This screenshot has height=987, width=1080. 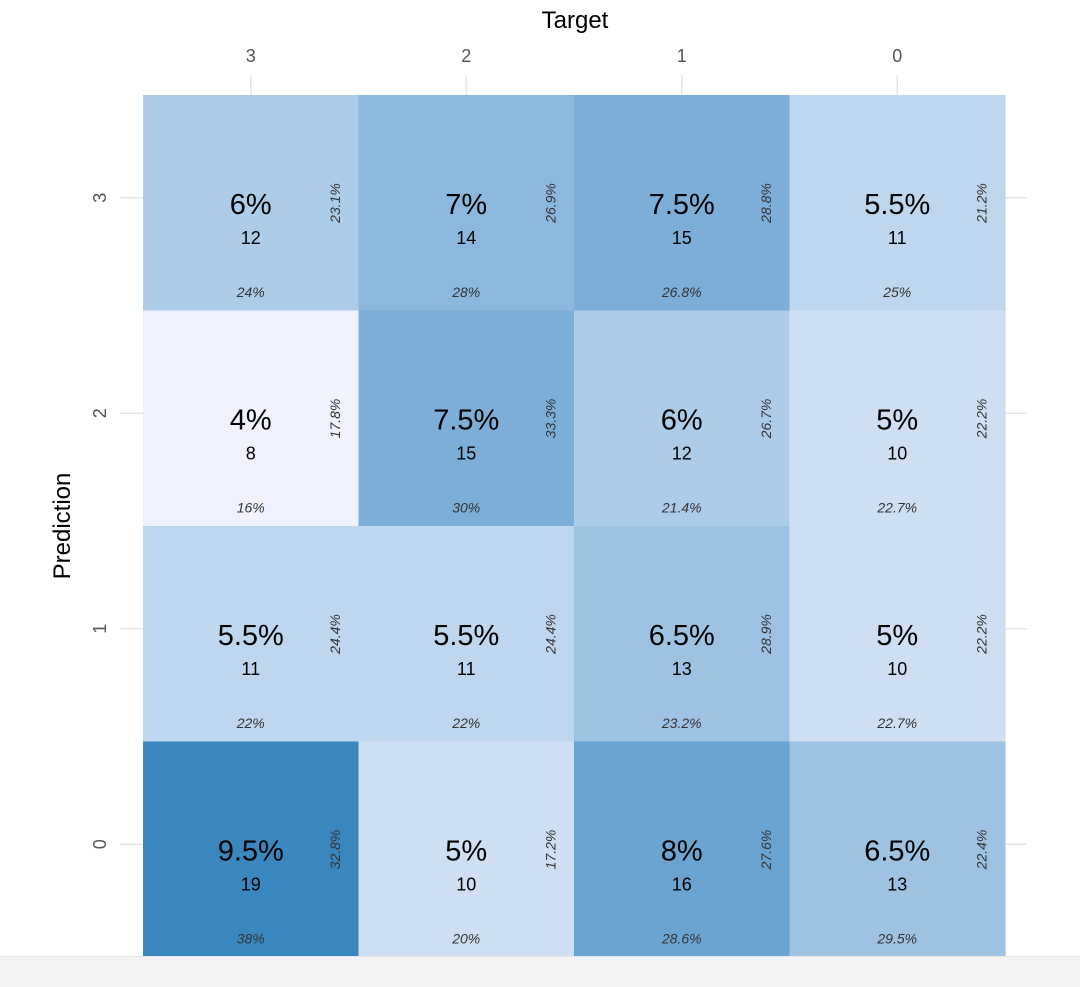 I want to click on cell-column-percentage: 16%, so click(x=251, y=508).